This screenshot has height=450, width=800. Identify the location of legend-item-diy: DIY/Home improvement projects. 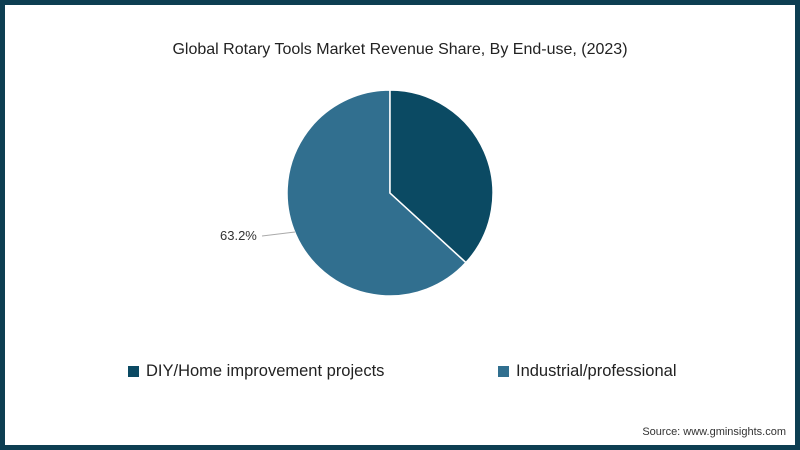
(256, 371).